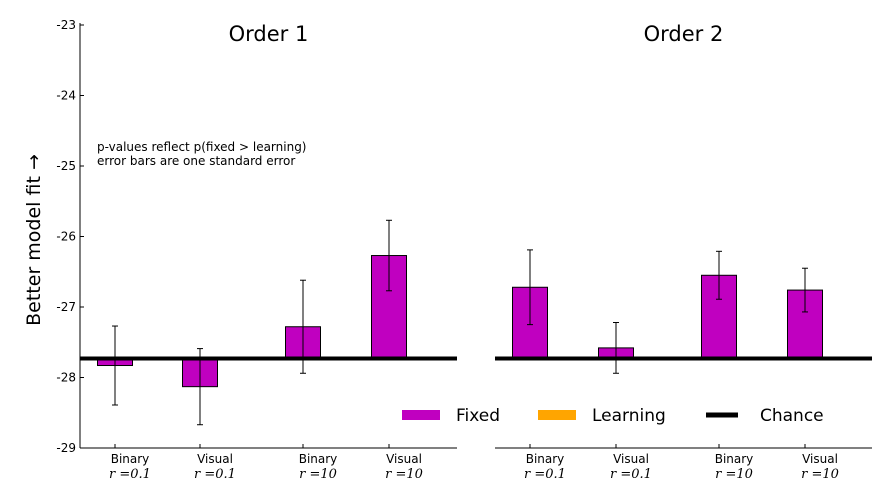  Describe the element at coordinates (66, 448) in the screenshot. I see `y-tick-label: -29` at that location.